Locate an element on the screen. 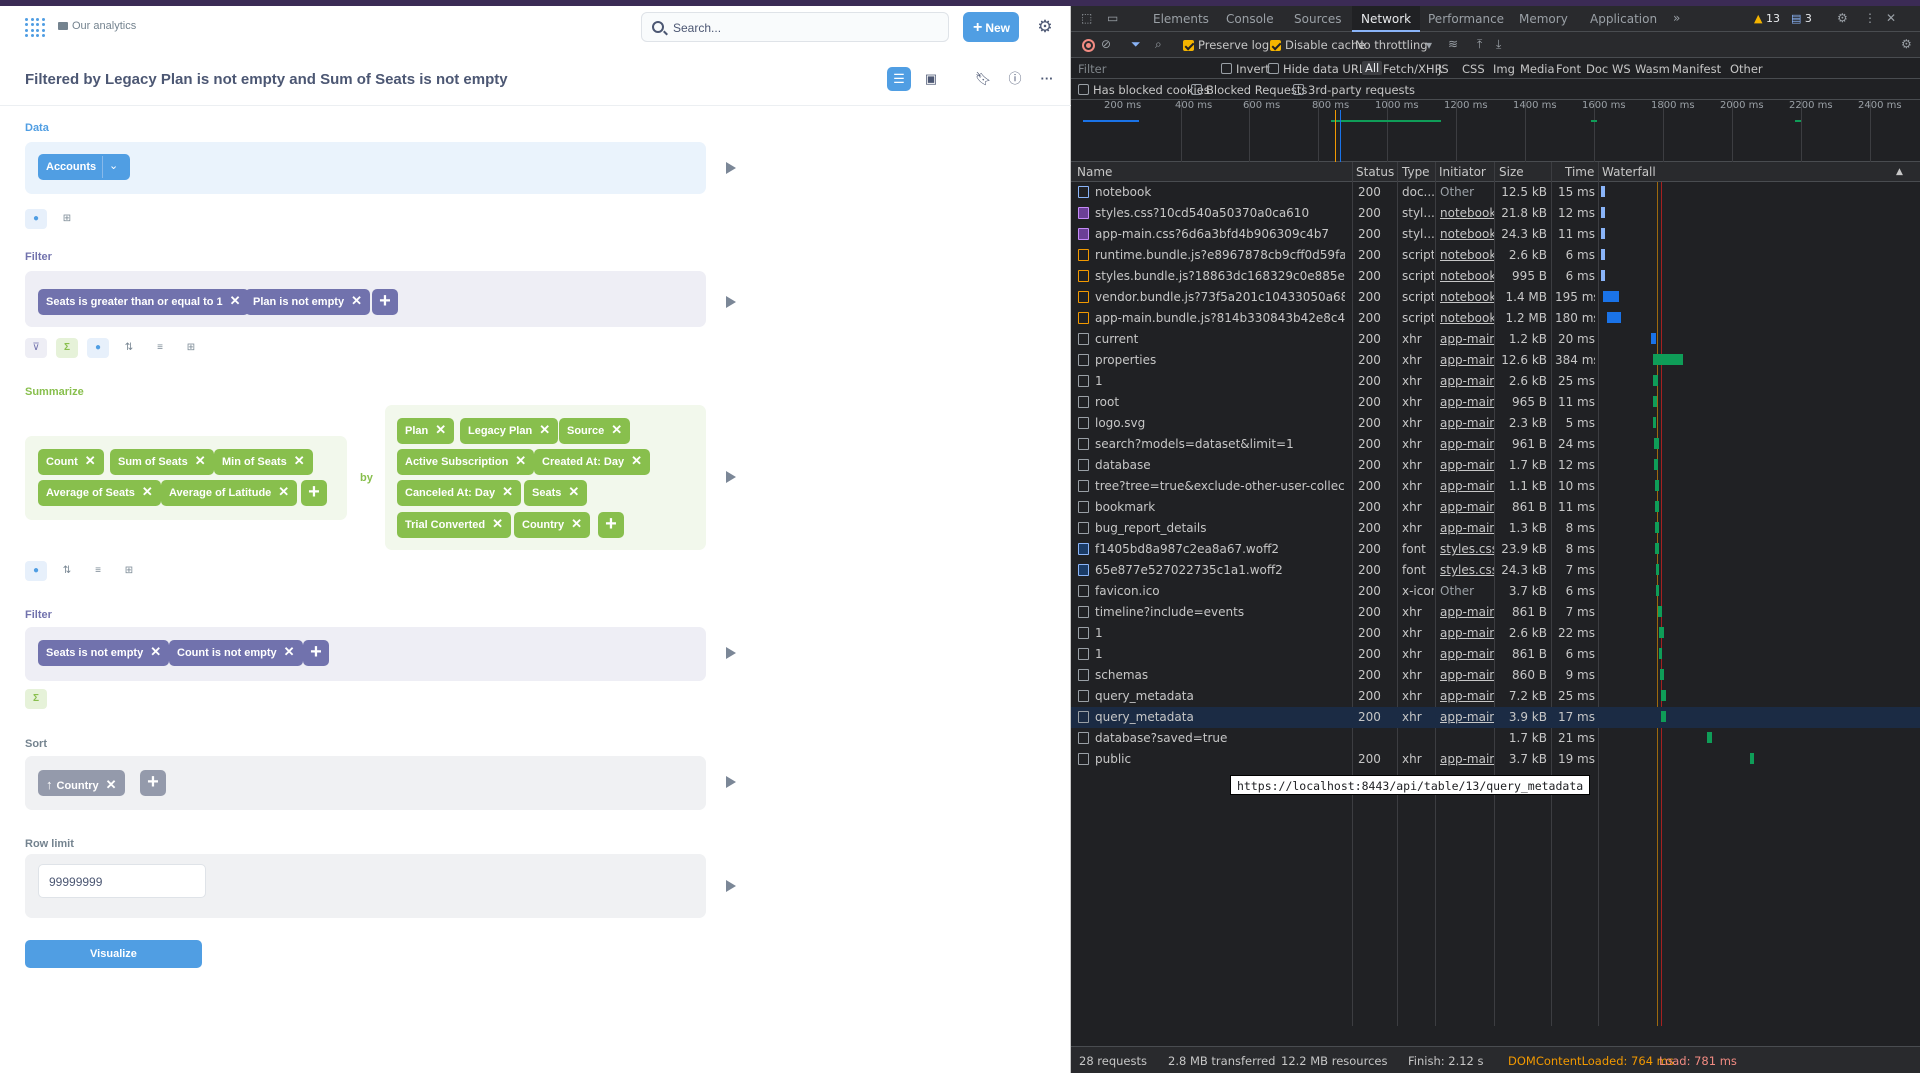  tab-application: Application is located at coordinates (1624, 19).